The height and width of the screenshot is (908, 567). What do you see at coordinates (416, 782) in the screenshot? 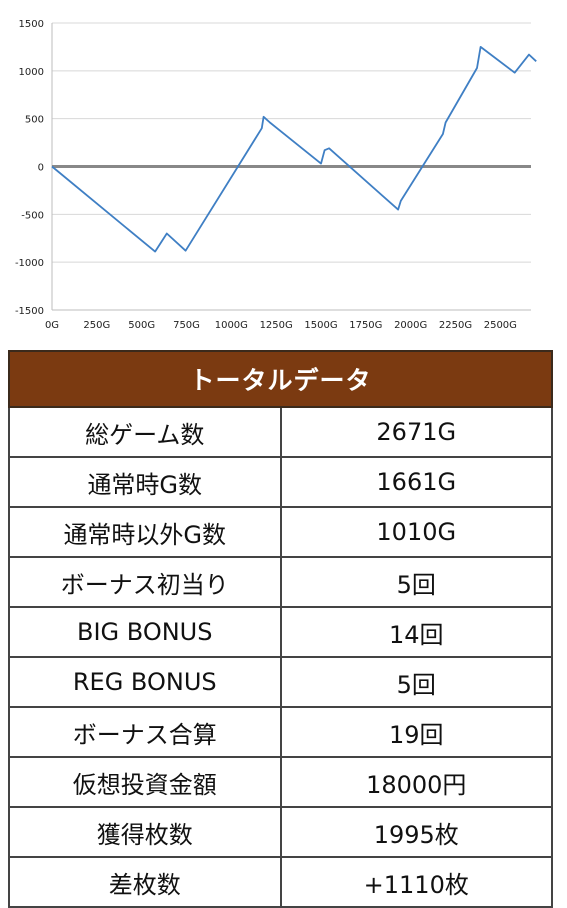
I see `row-value: 18000円` at bounding box center [416, 782].